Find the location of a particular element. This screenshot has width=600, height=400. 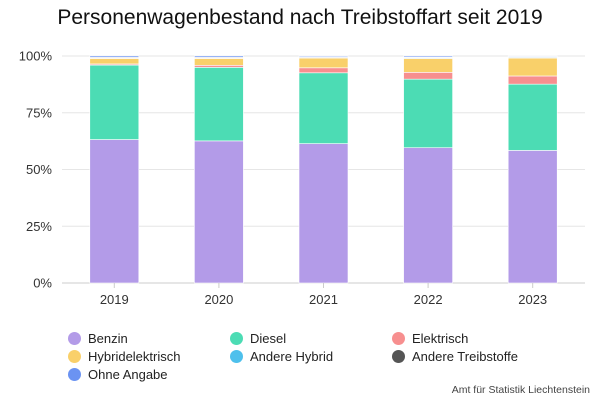

legend-item-hybridelektrisch: Hybridelektrisch is located at coordinates (149, 356).